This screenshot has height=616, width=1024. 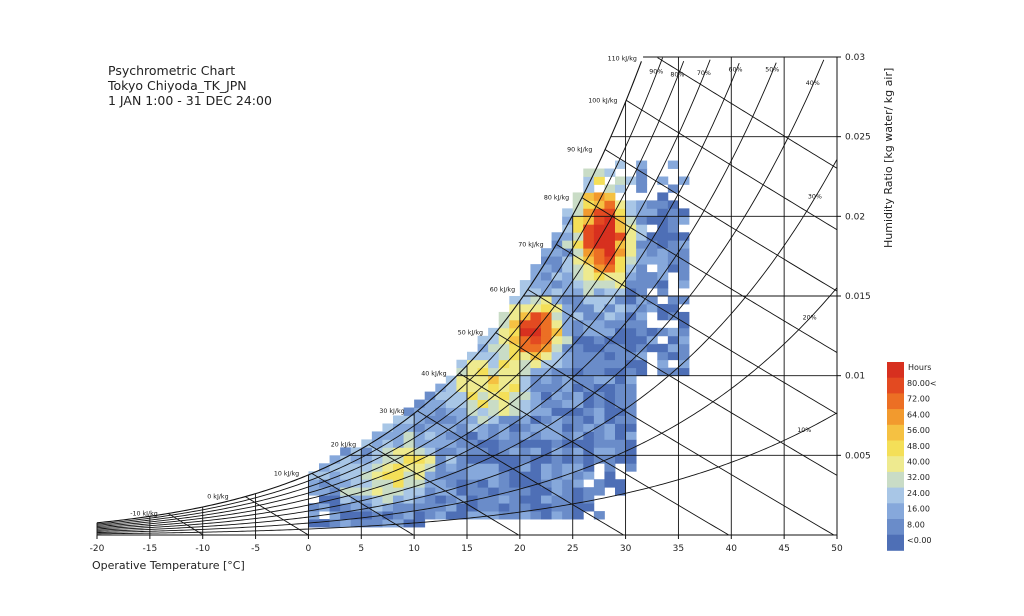 I want to click on y-tick-label: 0.02, so click(x=855, y=217).